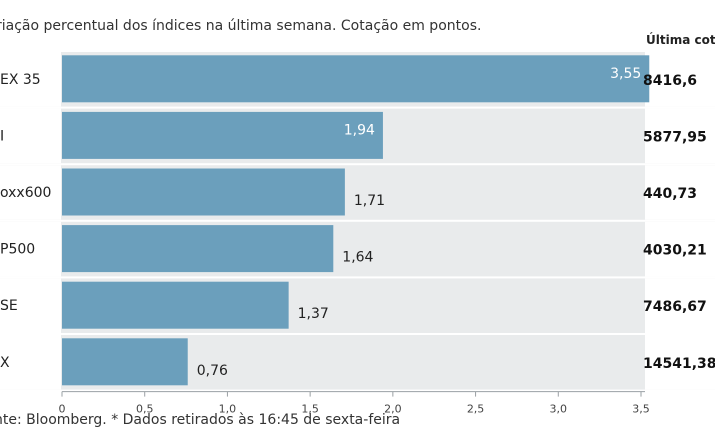 This screenshot has width=715, height=445. I want to click on category-label: EX 35, so click(20, 80).